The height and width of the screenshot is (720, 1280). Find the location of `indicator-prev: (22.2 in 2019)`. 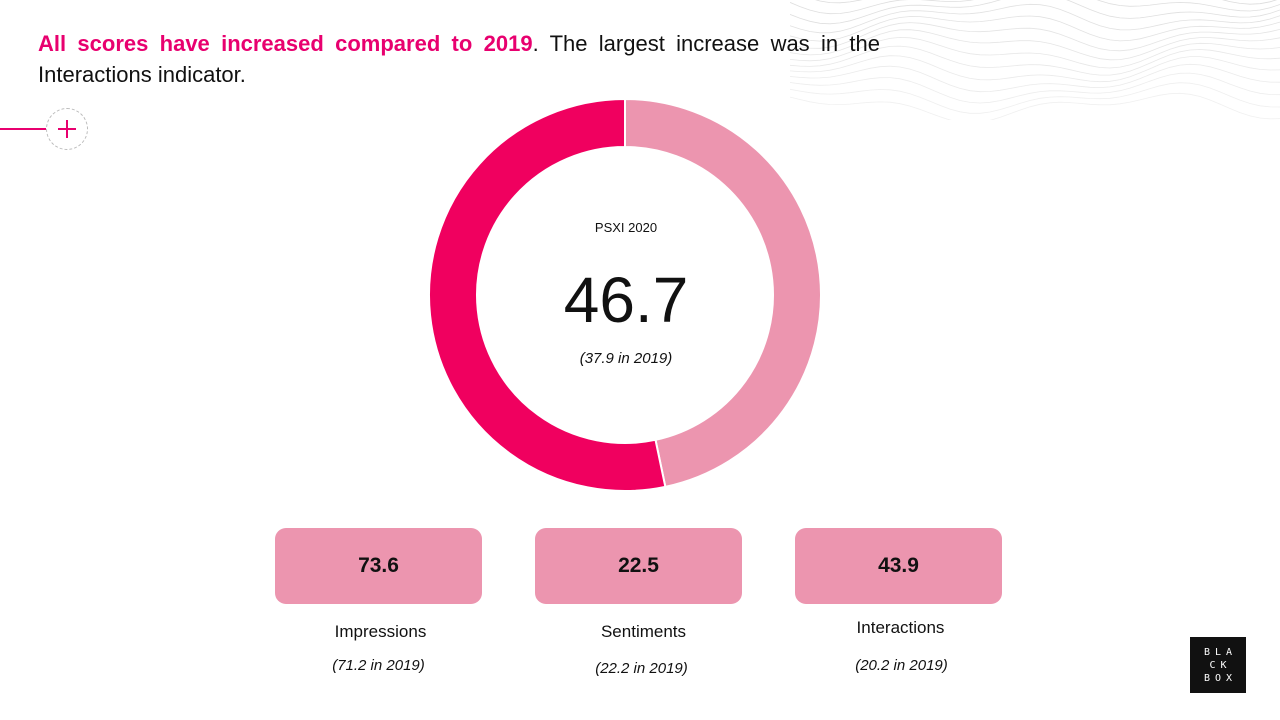

indicator-prev: (22.2 in 2019) is located at coordinates (641, 668).